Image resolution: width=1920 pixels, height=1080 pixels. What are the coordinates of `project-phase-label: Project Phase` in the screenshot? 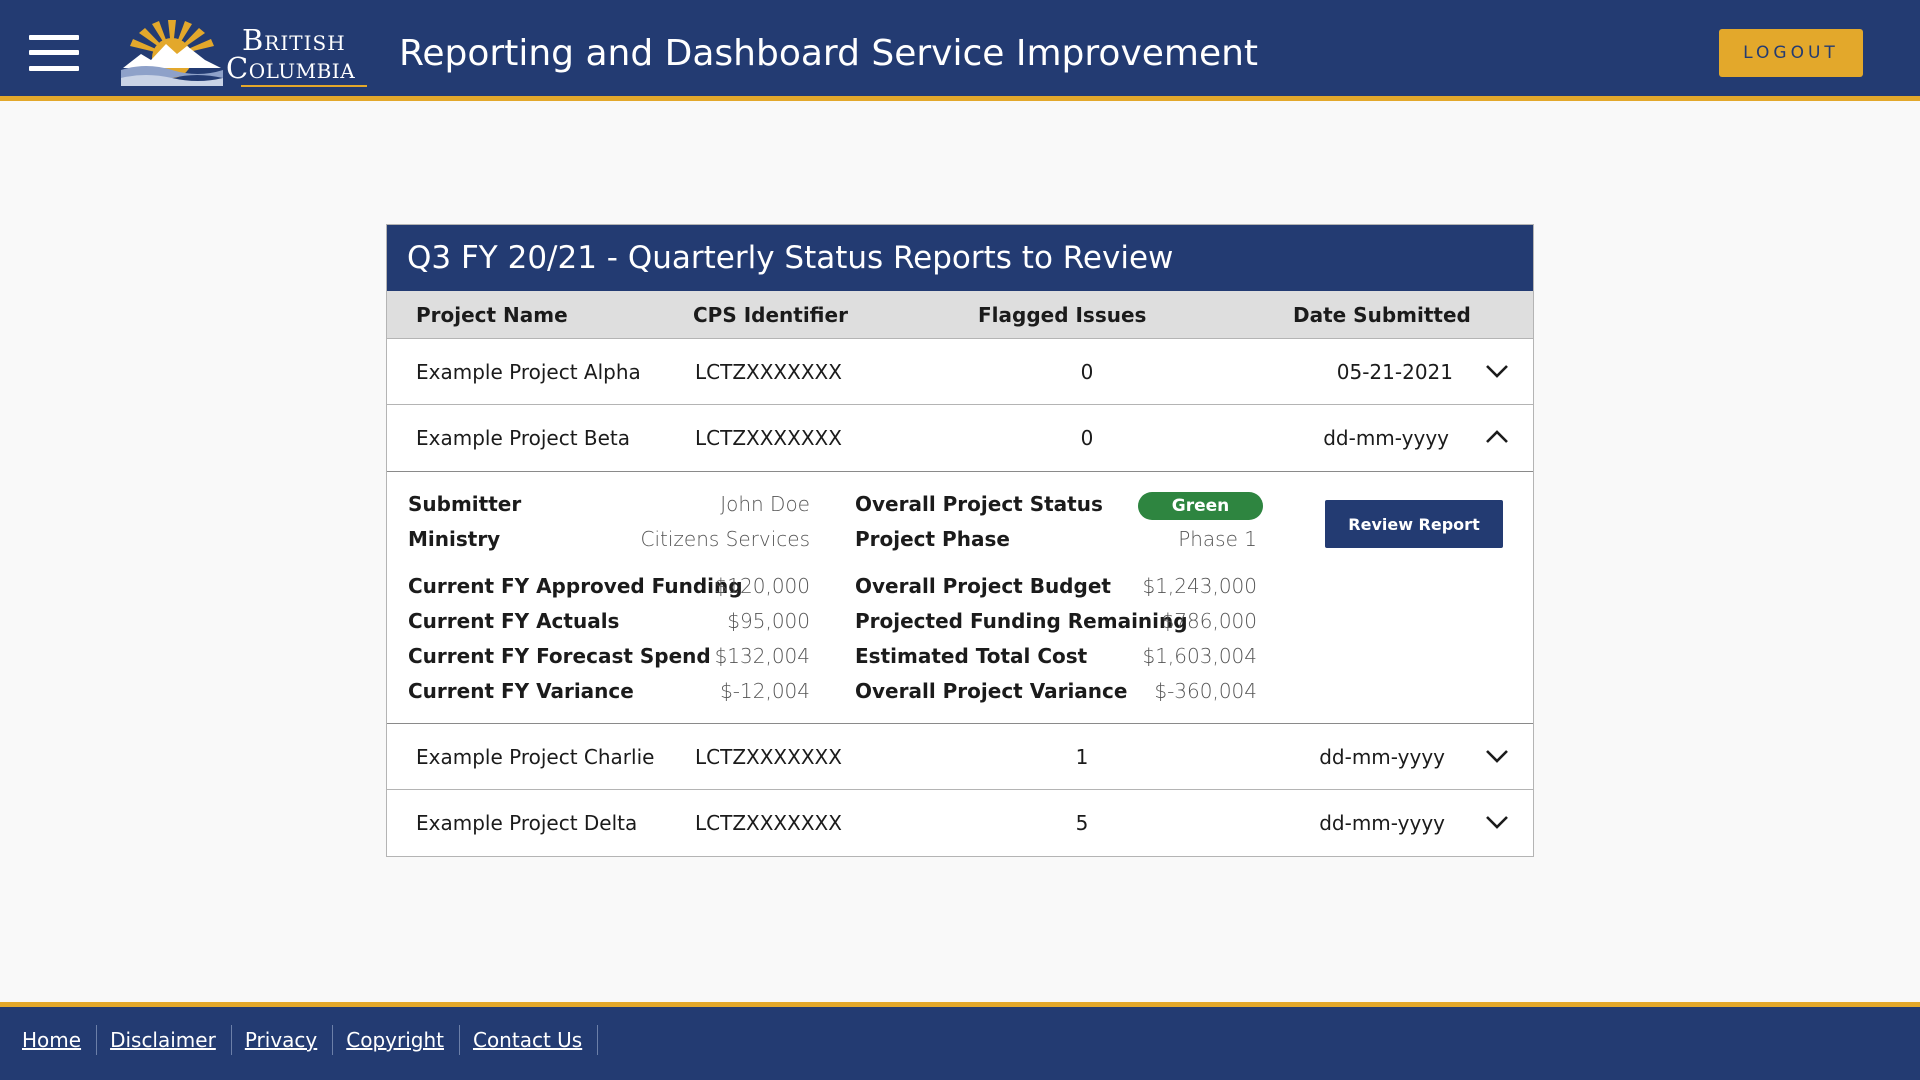 It's located at (932, 539).